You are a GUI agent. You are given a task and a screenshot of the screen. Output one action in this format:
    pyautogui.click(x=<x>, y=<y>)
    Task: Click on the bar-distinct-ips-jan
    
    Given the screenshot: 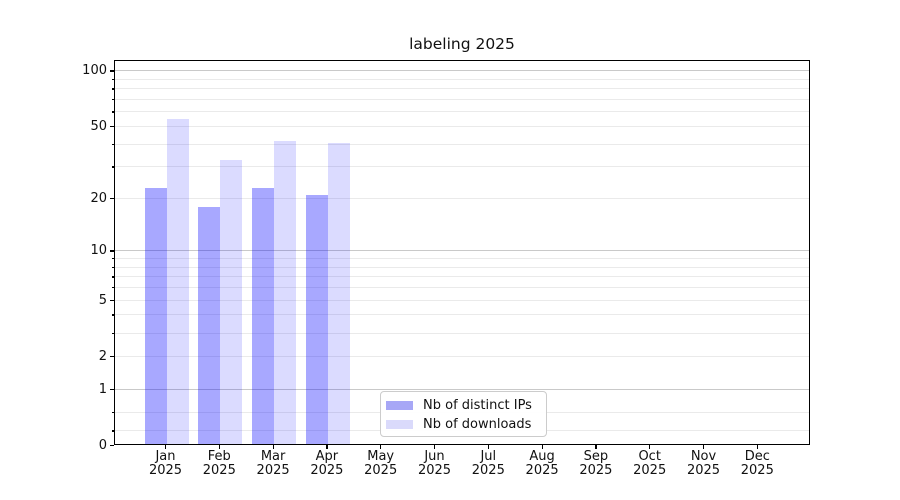 What is the action you would take?
    pyautogui.click(x=155, y=316)
    